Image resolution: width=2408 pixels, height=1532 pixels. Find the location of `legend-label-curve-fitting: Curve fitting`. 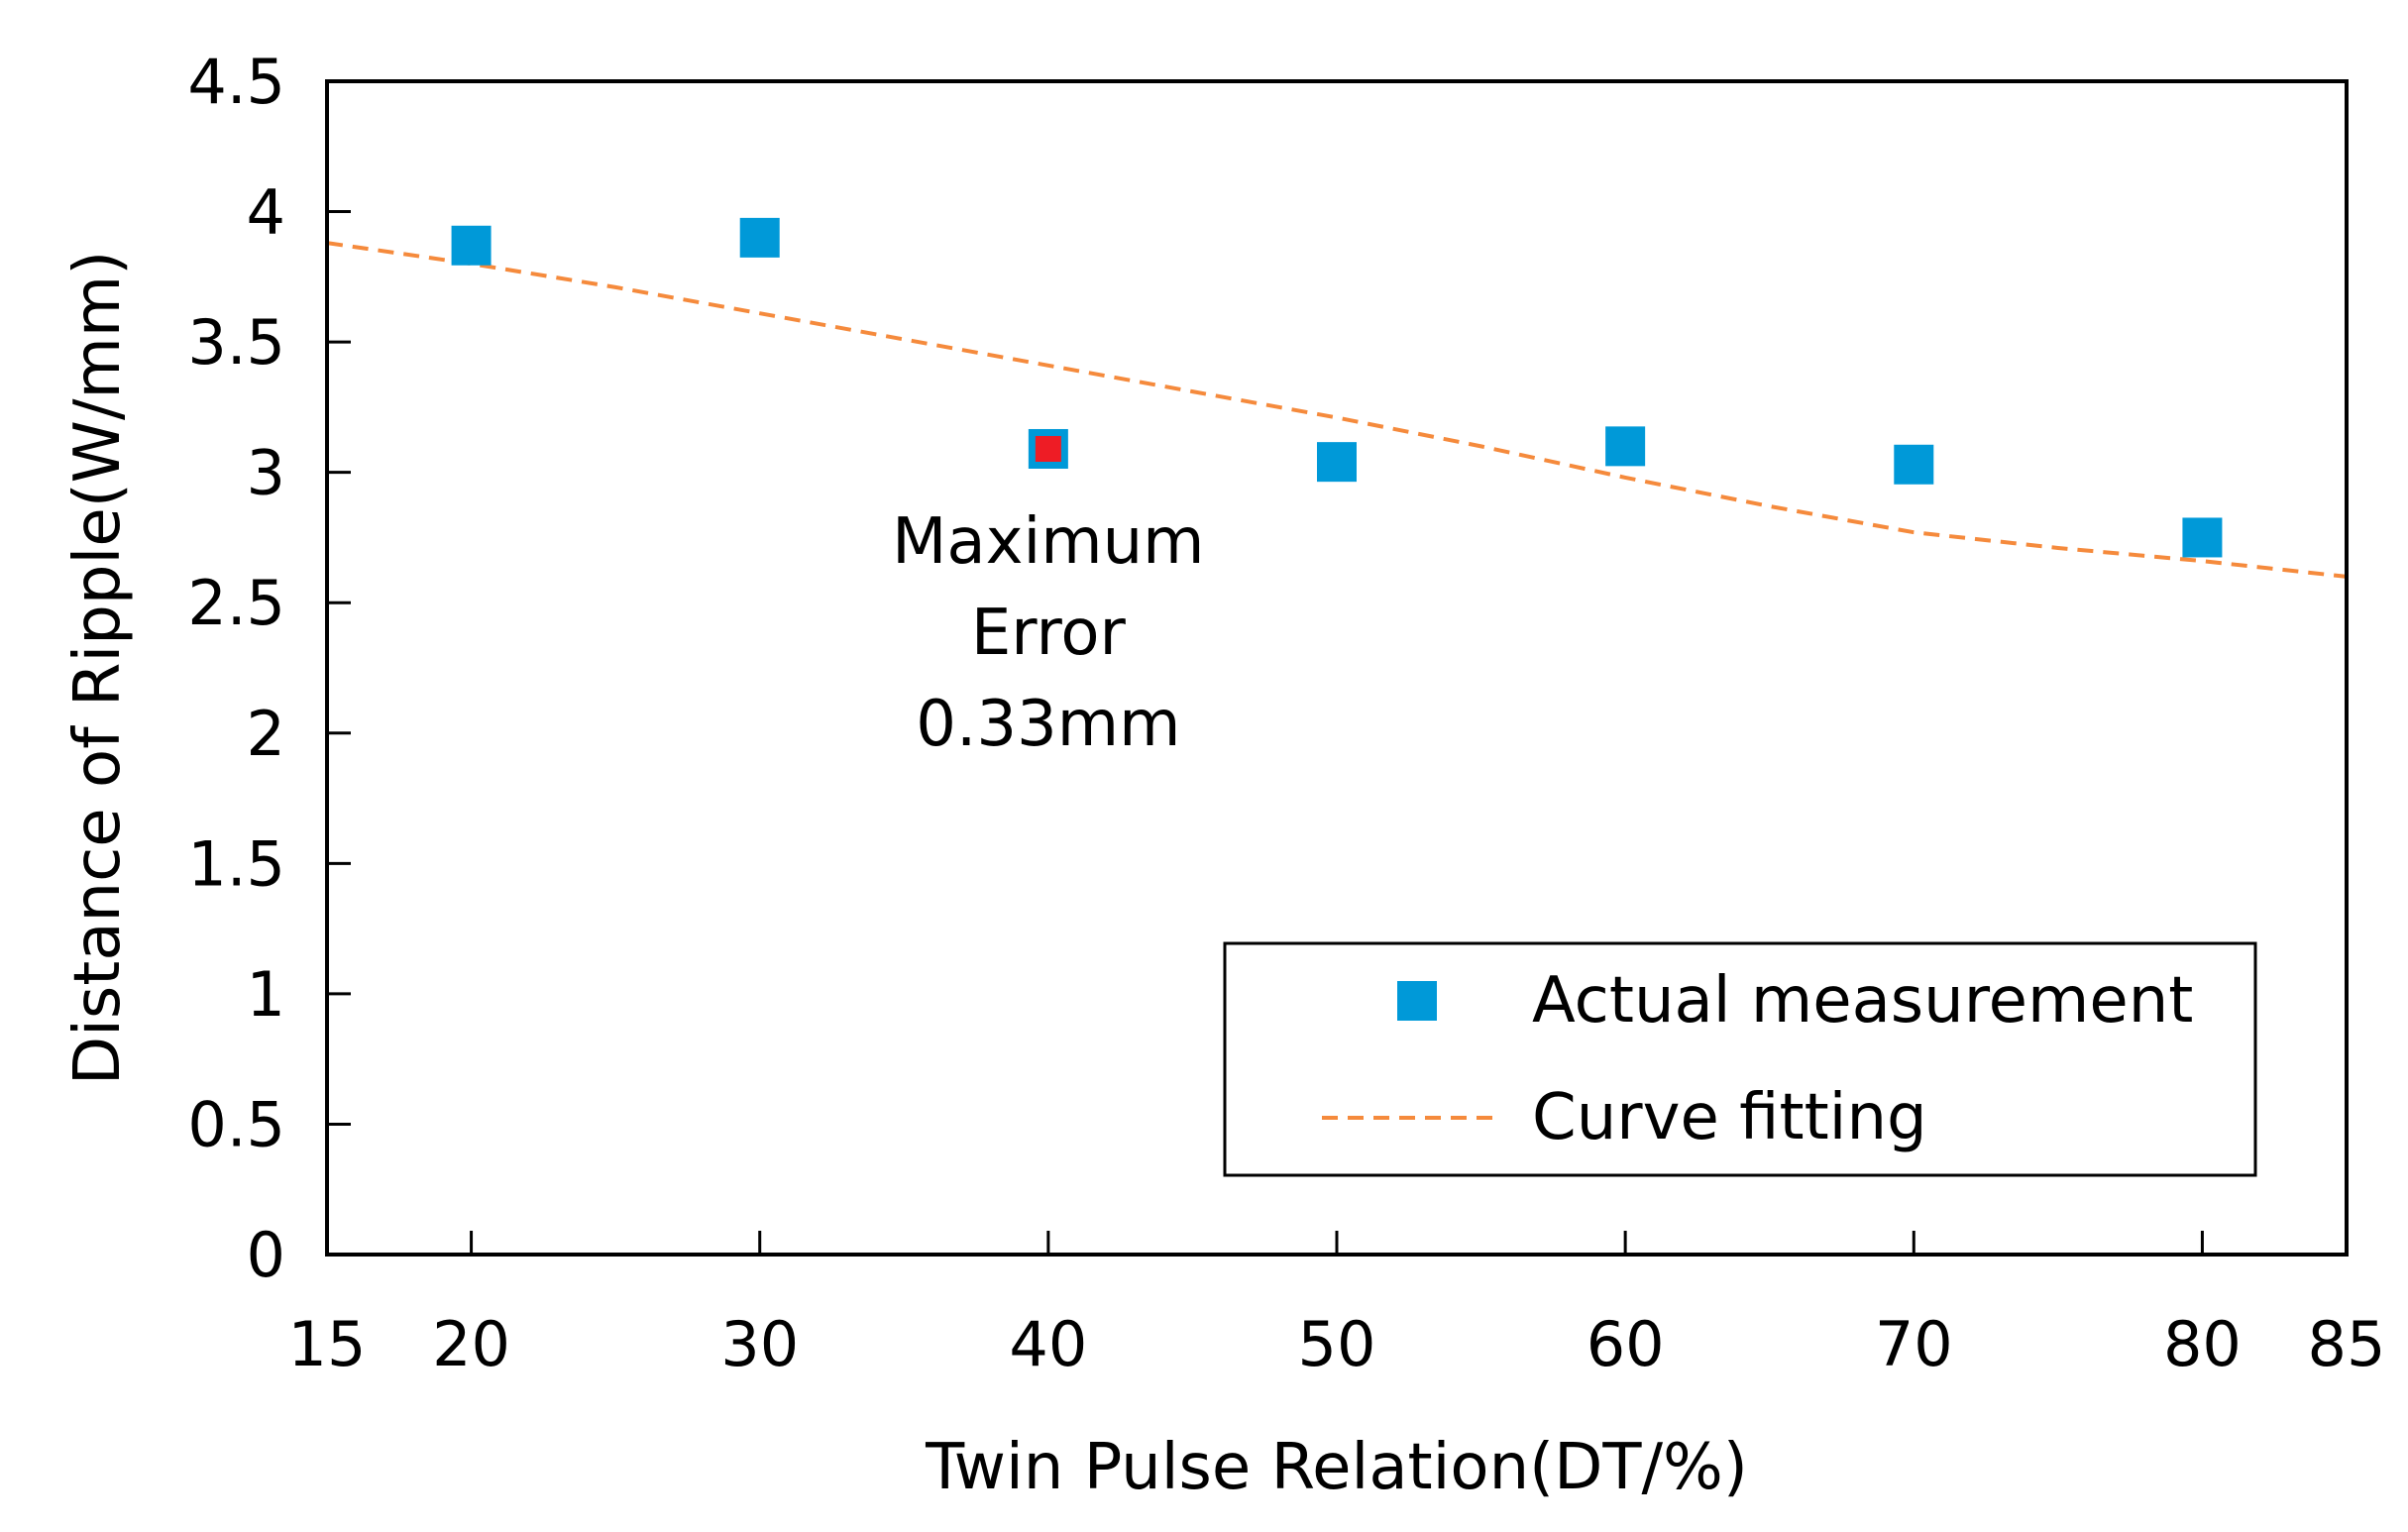

legend-label-curve-fitting: Curve fitting is located at coordinates (1729, 1117).